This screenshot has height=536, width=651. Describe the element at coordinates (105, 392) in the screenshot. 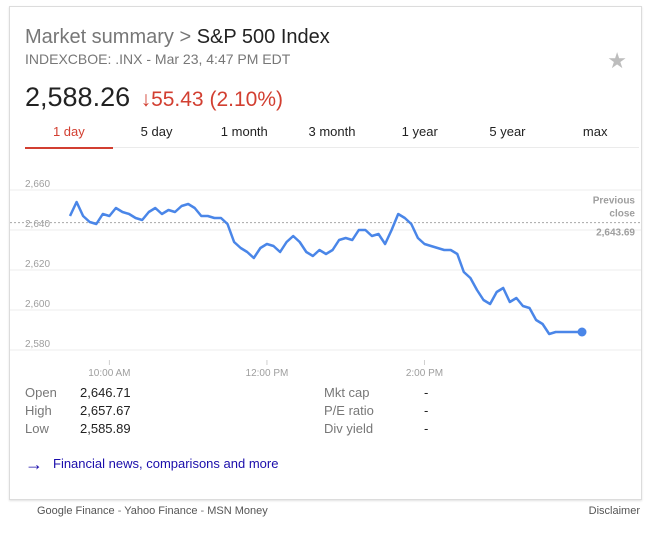

I see `stat-value: 2,646.71` at that location.